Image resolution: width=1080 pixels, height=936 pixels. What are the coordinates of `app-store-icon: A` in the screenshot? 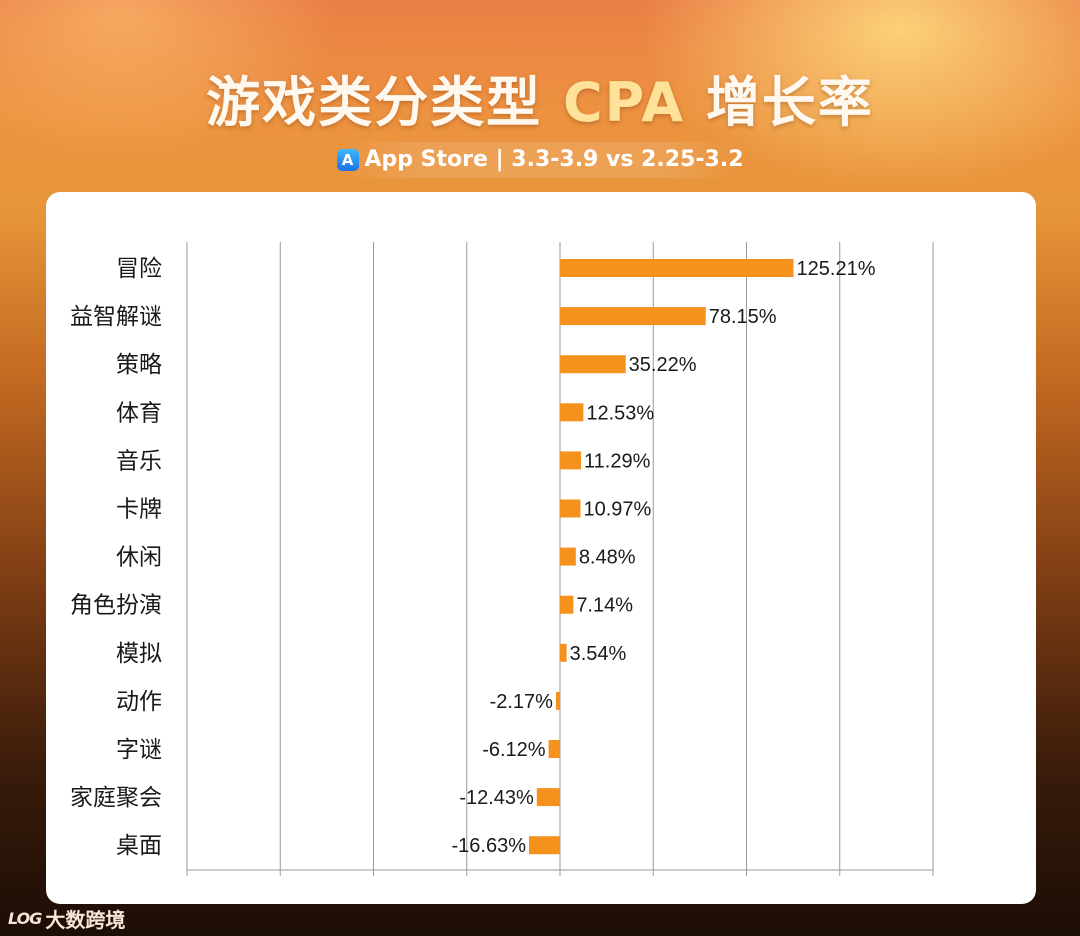 It's located at (347, 159).